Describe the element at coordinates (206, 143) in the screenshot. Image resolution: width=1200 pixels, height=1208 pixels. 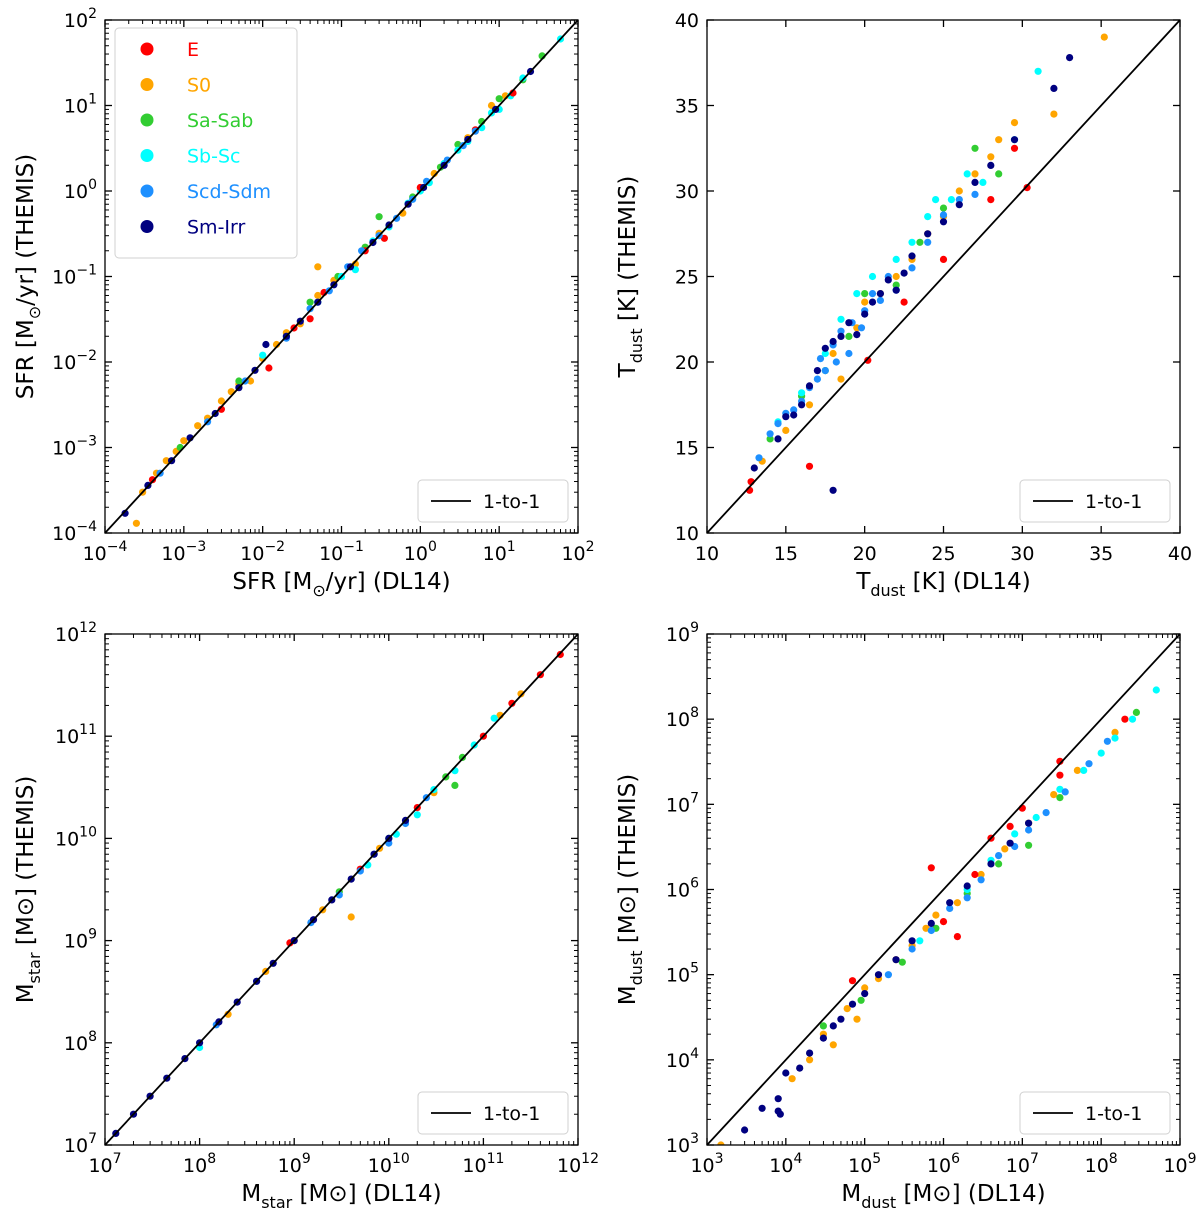
I see `type-legend: E S0 Sa-Sab Sb-Sc Scd-Sdm Sm-Irr` at that location.